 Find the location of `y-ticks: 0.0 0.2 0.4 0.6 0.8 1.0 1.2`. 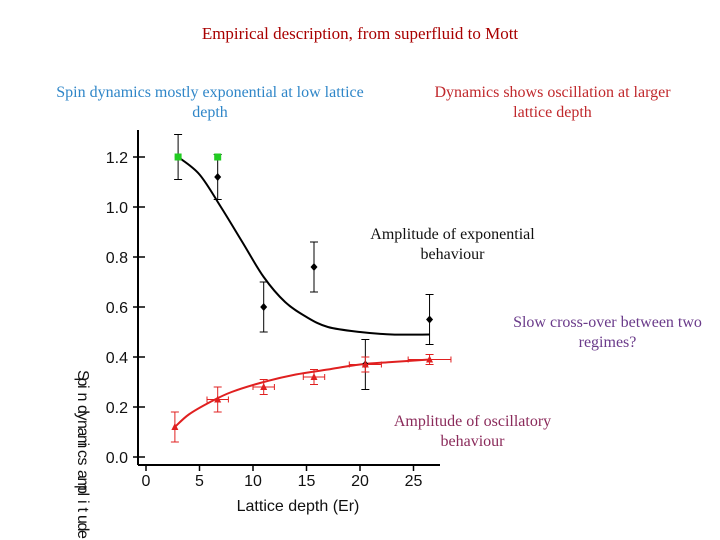

y-ticks: 0.0 0.2 0.4 0.6 0.8 1.0 1.2 is located at coordinates (125, 308).